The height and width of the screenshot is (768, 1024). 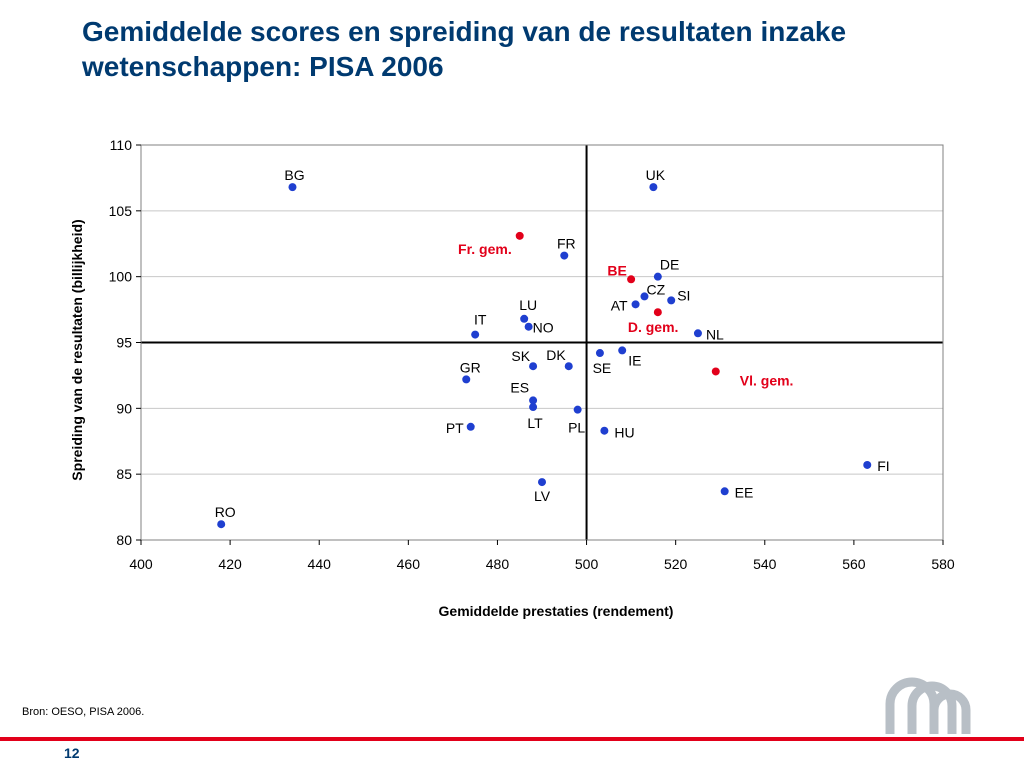 What do you see at coordinates (587, 564) in the screenshot?
I see `x-tick-label: 500` at bounding box center [587, 564].